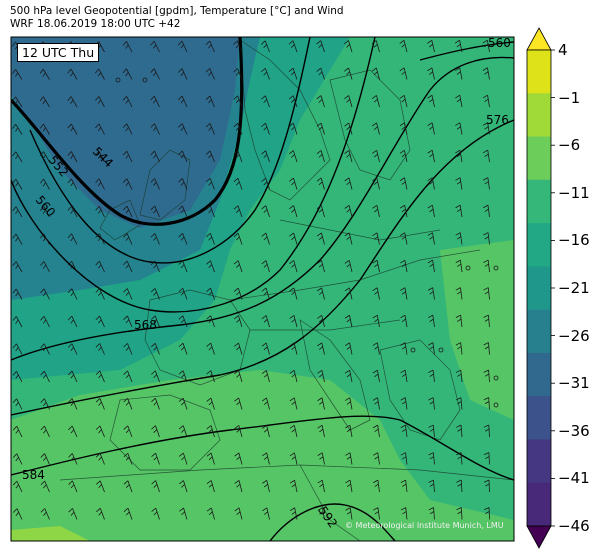 The height and width of the screenshot is (558, 603). What do you see at coordinates (95, 24) in the screenshot?
I see `model-run-info: WRF 18.06.2019 18:00 UTC +42` at bounding box center [95, 24].